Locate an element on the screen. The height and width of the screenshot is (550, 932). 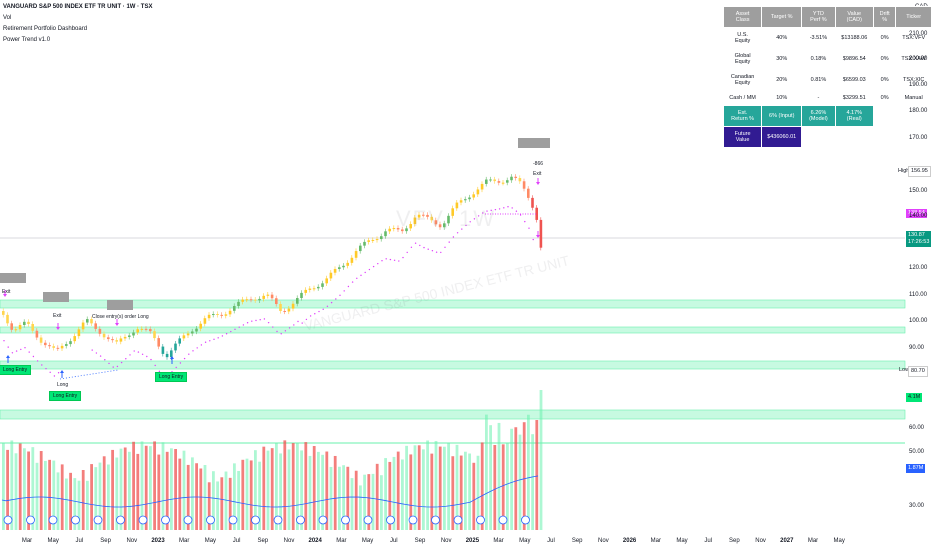
stop-line is located at coordinates (89, 374).